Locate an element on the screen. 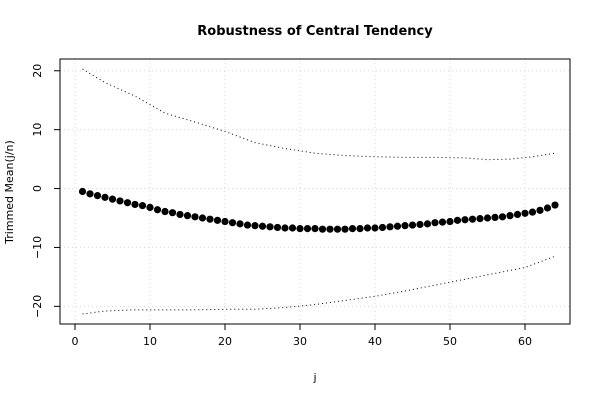 This screenshot has width=599, height=400. y-tick-label: −20 is located at coordinates (37, 306).